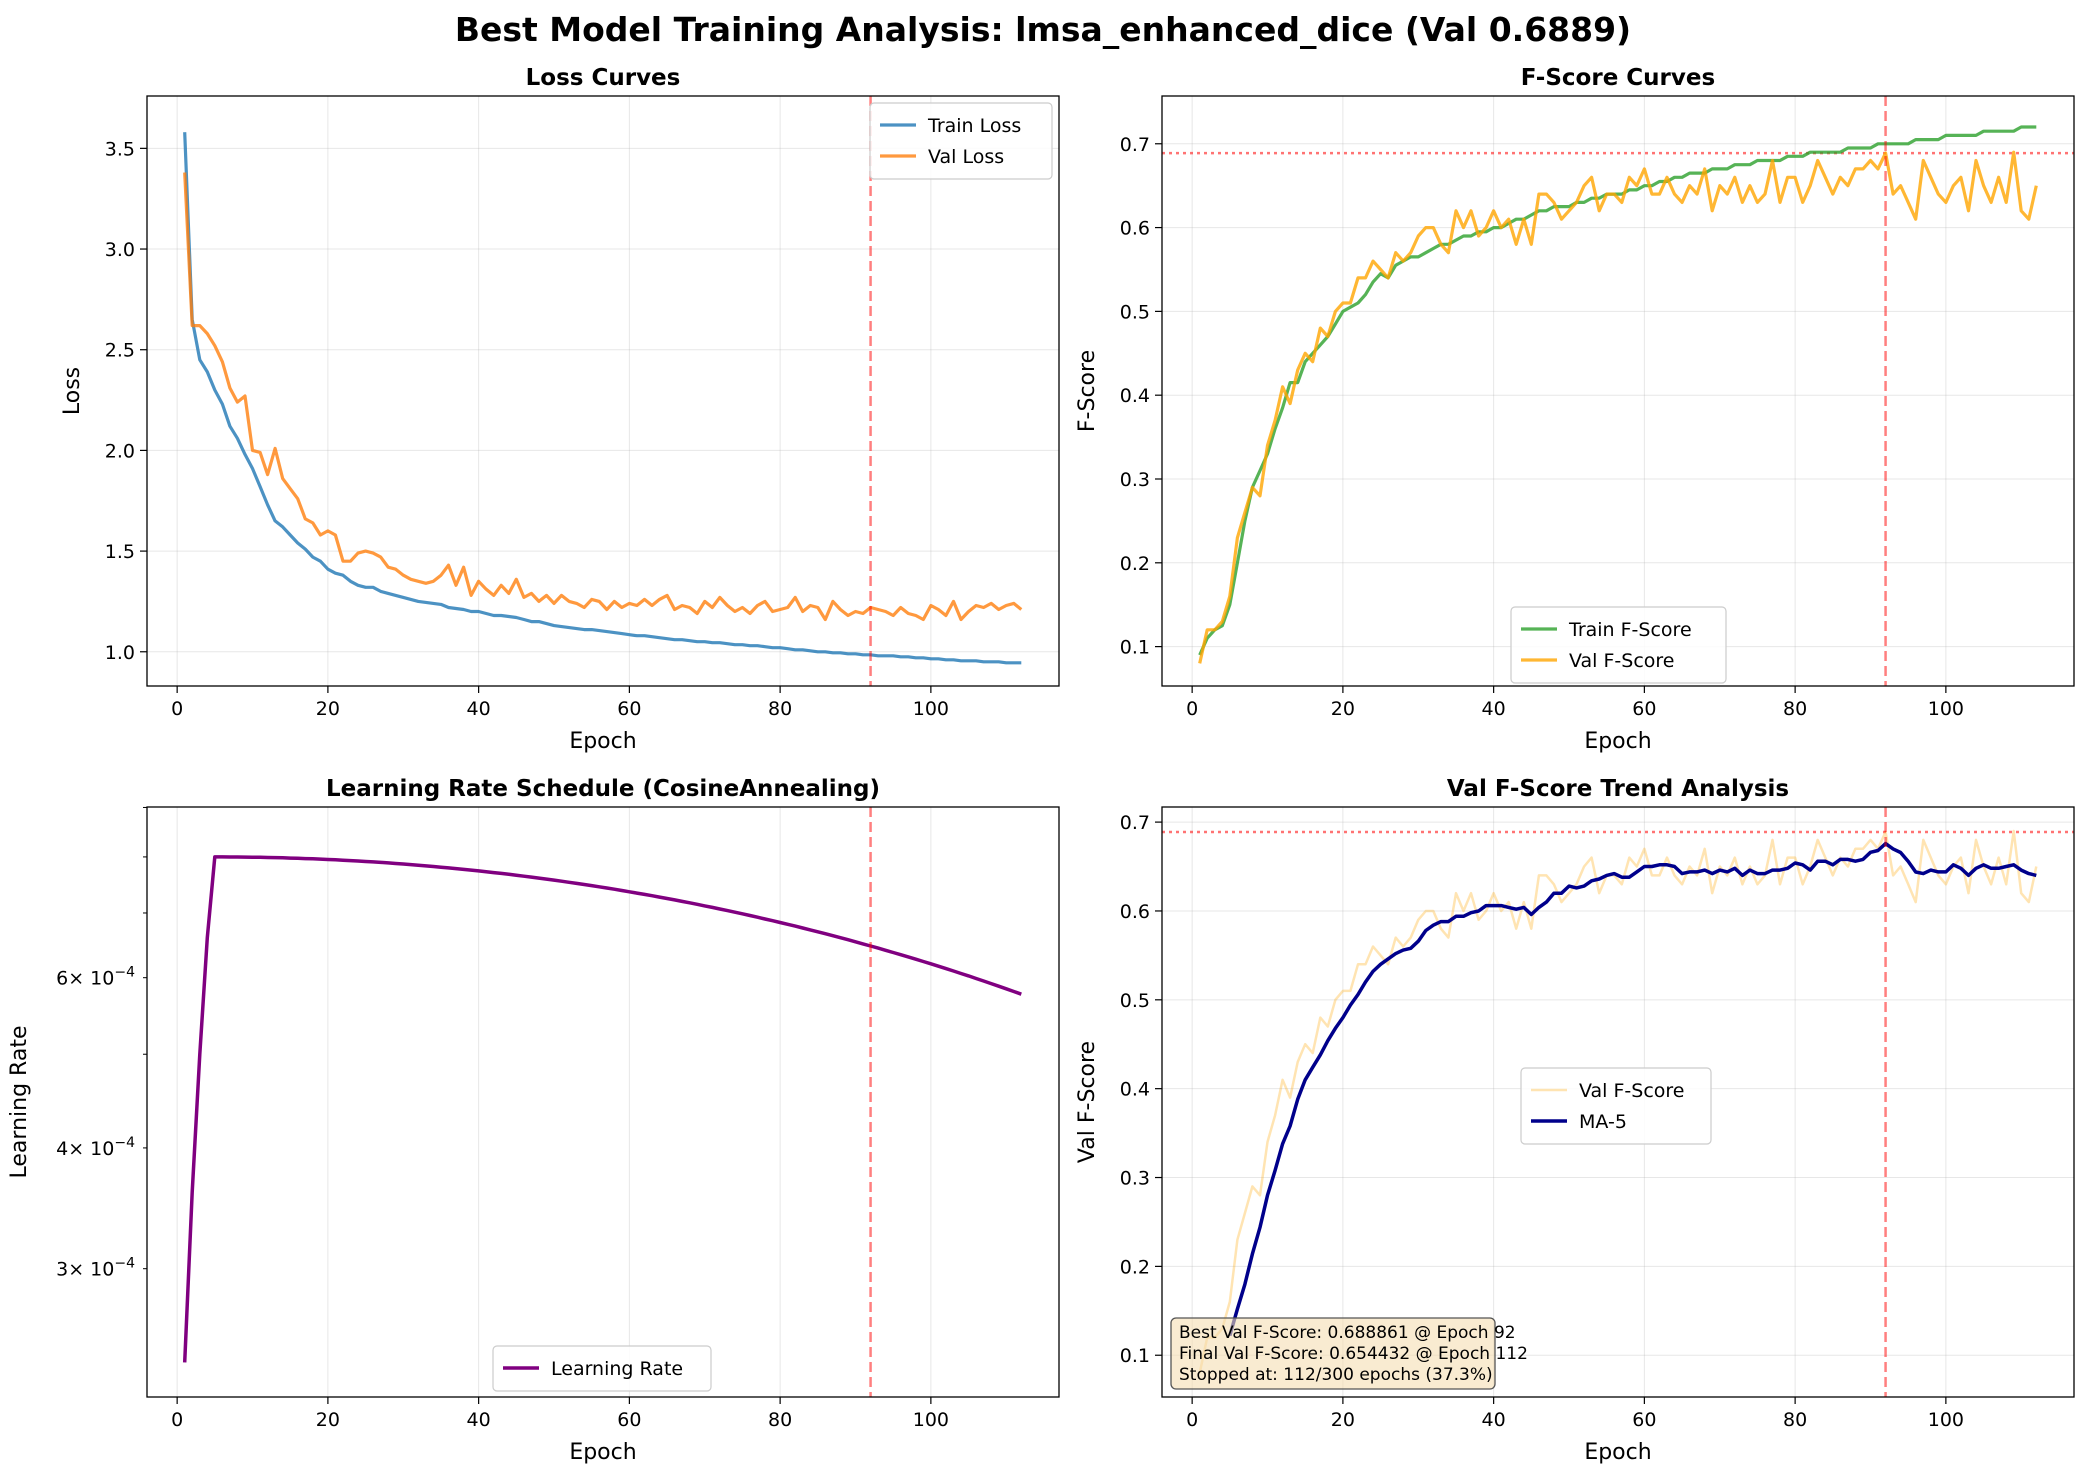 The height and width of the screenshot is (1477, 2086). I want to click on y-axis-label: Loss, so click(72, 391).